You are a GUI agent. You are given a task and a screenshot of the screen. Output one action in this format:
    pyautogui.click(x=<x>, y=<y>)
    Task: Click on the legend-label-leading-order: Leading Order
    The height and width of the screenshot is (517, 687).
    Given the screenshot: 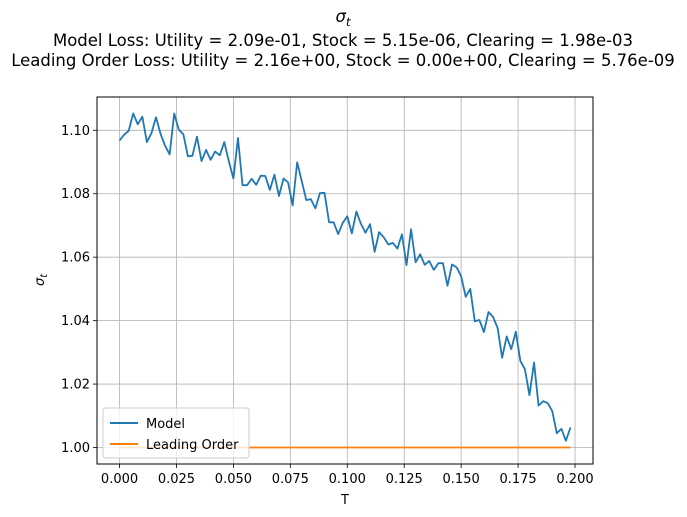 What is the action you would take?
    pyautogui.click(x=192, y=445)
    